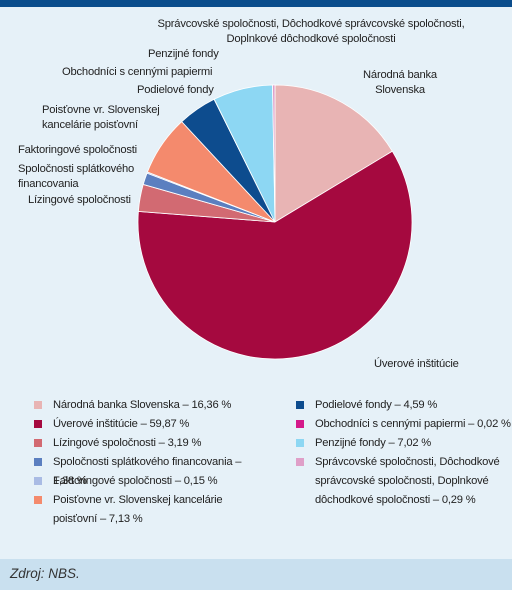 The width and height of the screenshot is (512, 590). What do you see at coordinates (77, 150) in the screenshot?
I see `slice-label: Faktoringové spoločnosti` at bounding box center [77, 150].